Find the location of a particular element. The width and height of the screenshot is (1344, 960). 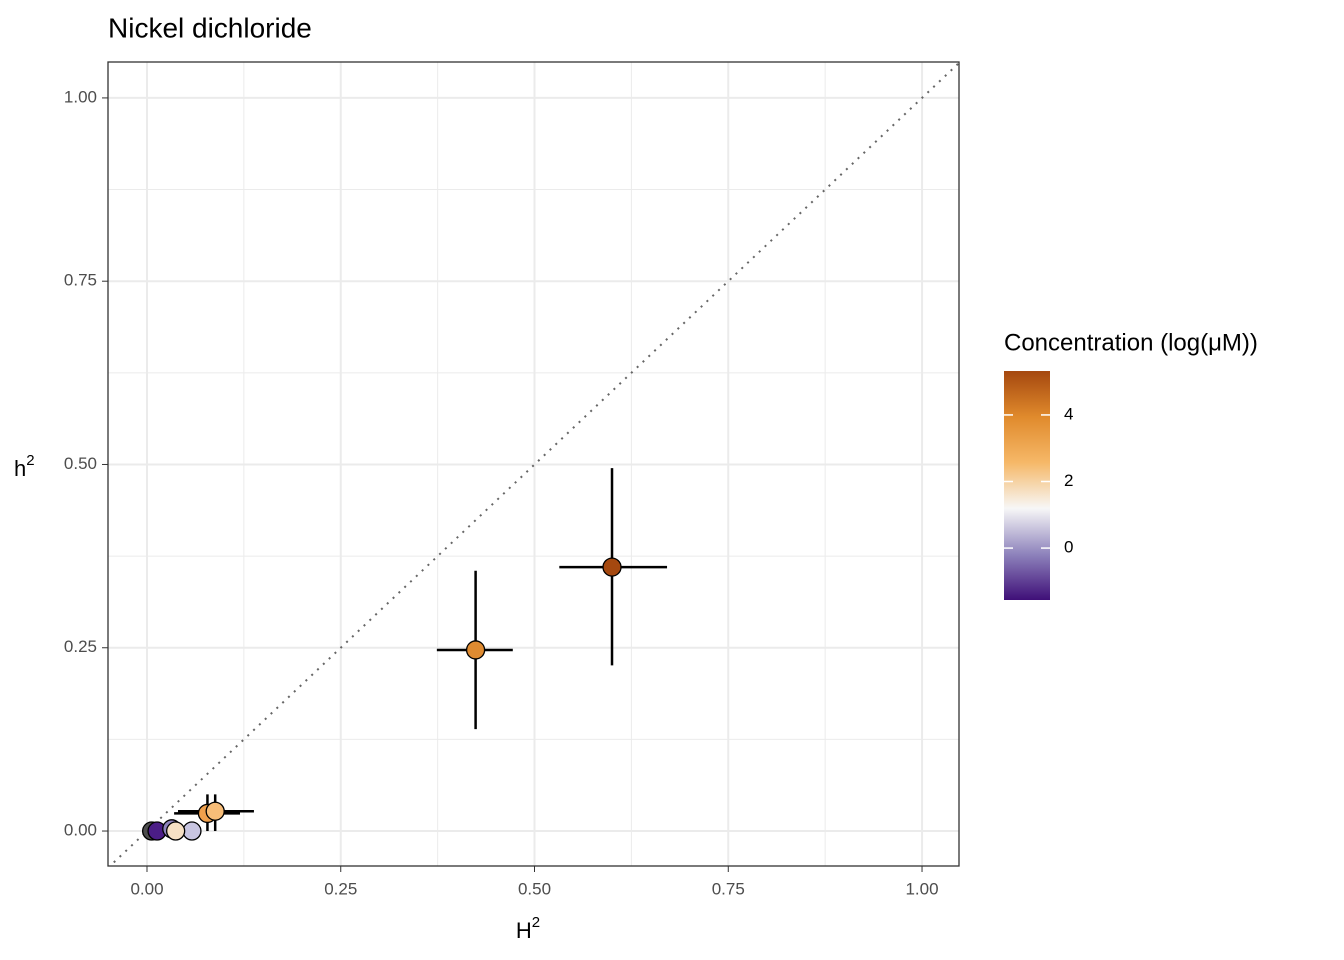

x-axis-label: H2 is located at coordinates (528, 928).